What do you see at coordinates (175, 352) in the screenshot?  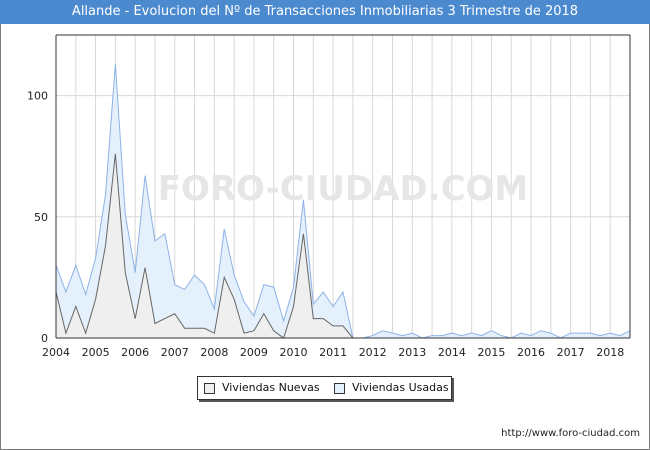 I see `x-tick-label: 2007` at bounding box center [175, 352].